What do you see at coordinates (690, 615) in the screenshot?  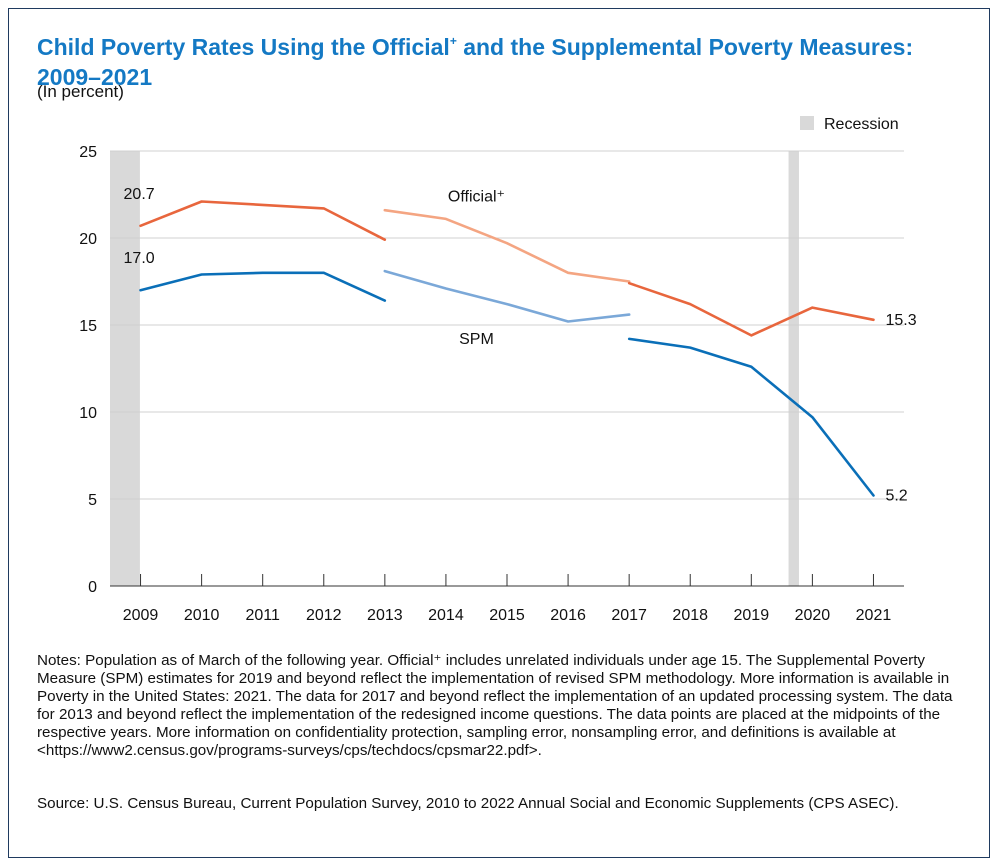 I see `x-tick-label-2018: 2018` at bounding box center [690, 615].